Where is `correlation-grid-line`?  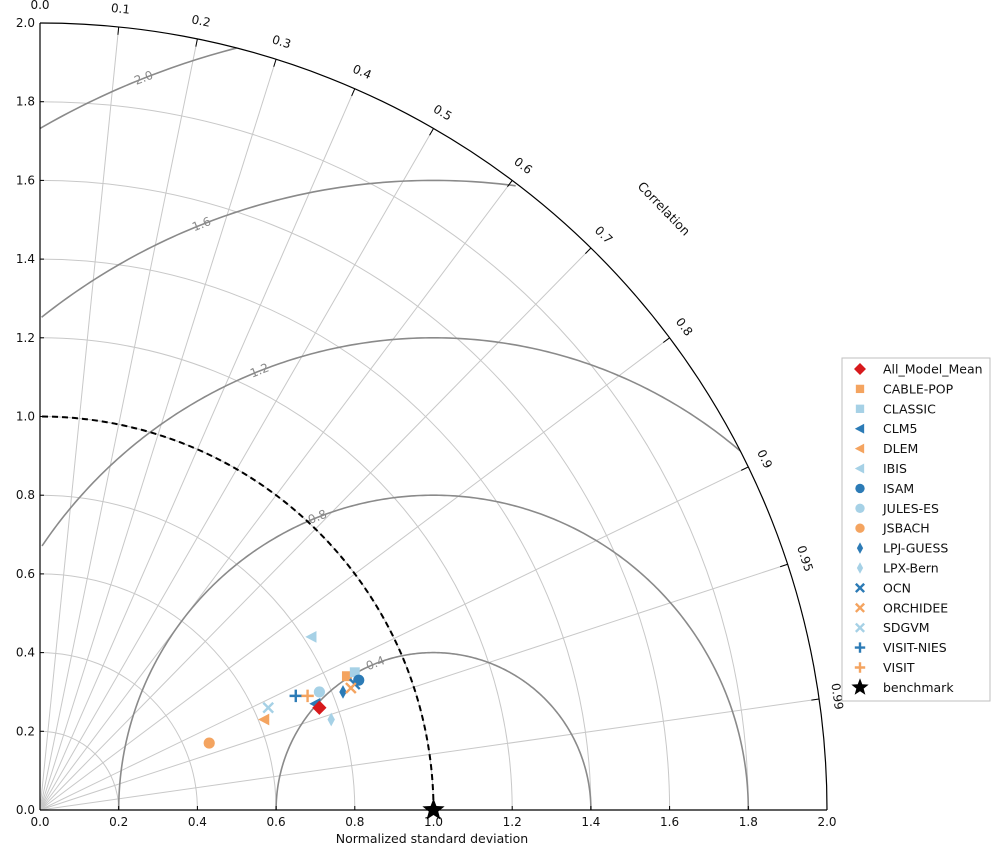
correlation-grid-line is located at coordinates (79, 418).